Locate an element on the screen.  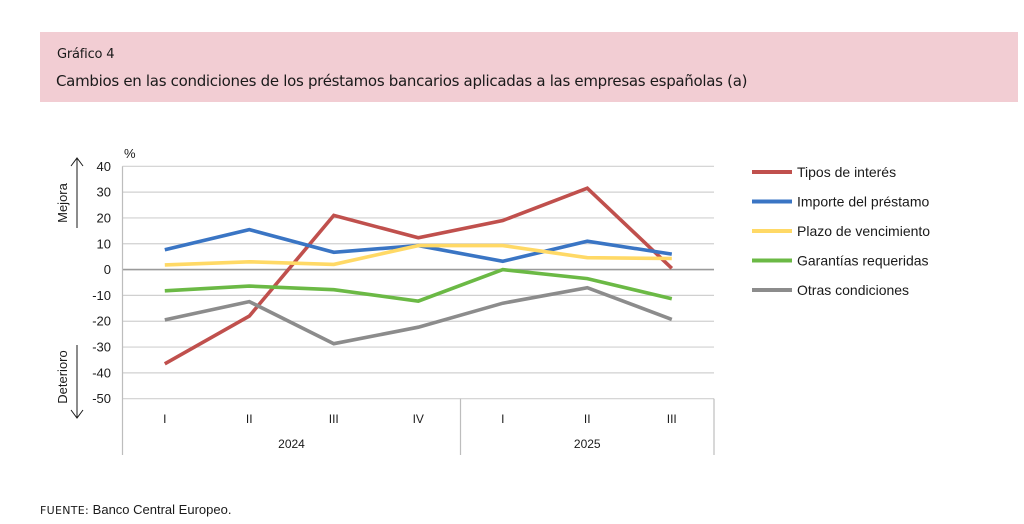
legend-item: Plazo de vencimiento is located at coordinates (841, 231).